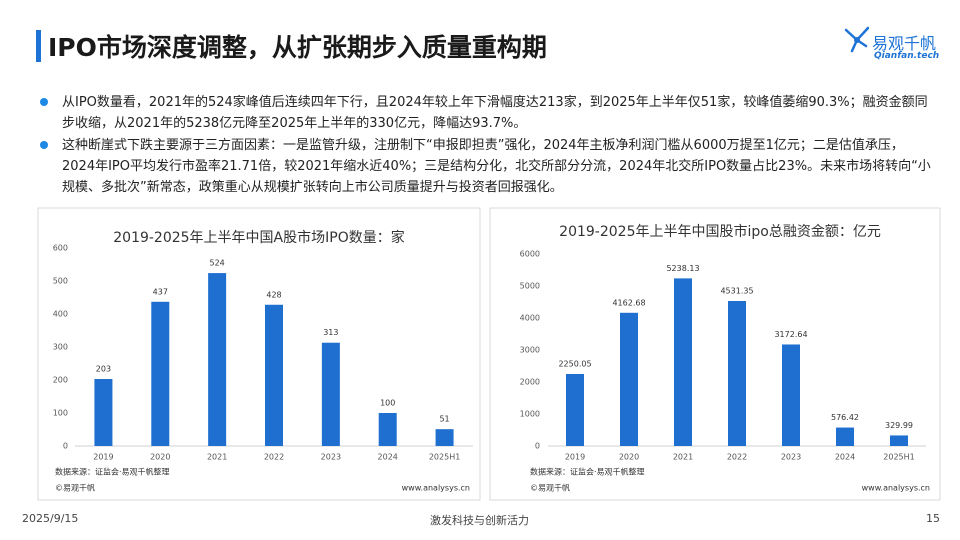  What do you see at coordinates (682, 268) in the screenshot?
I see `data-label: 5238.13` at bounding box center [682, 268].